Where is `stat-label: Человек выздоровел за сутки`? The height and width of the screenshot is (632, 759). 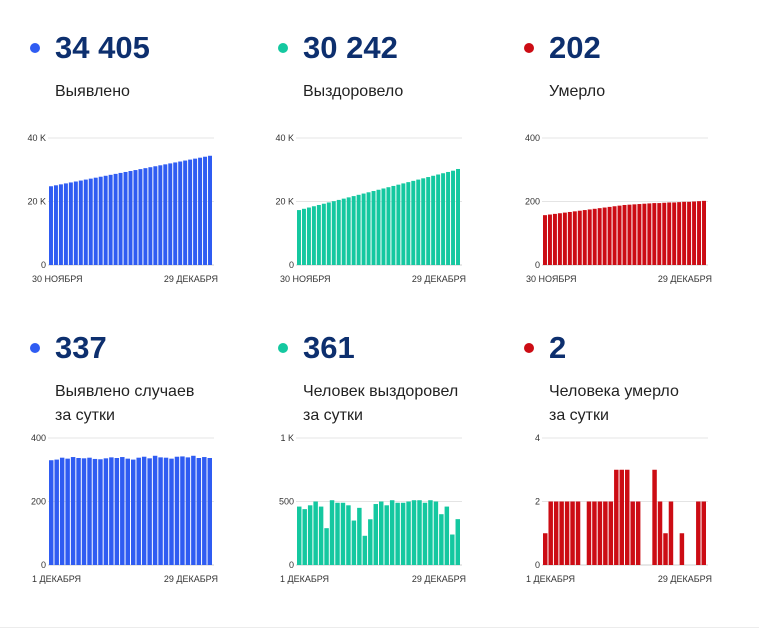
stat-label: Человек выздоровел за сутки is located at coordinates (380, 404).